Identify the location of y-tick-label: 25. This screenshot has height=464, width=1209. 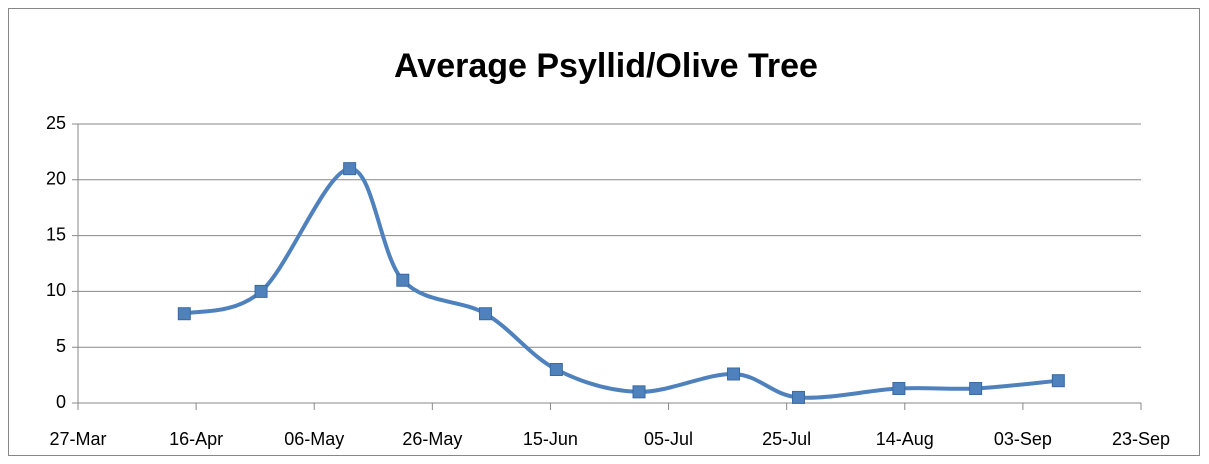
(56, 123).